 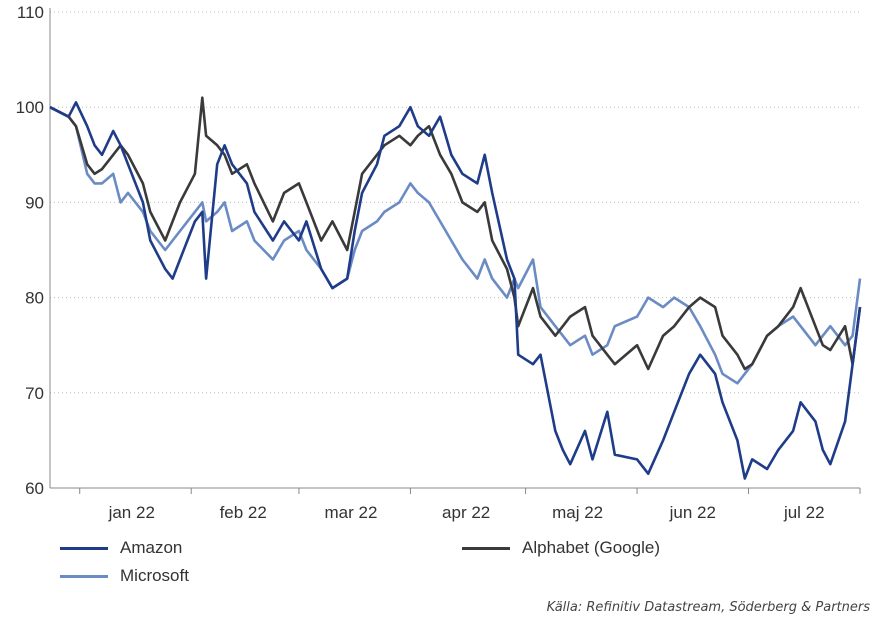 What do you see at coordinates (577, 512) in the screenshot?
I see `x-tick-label-maj-22: maj 22` at bounding box center [577, 512].